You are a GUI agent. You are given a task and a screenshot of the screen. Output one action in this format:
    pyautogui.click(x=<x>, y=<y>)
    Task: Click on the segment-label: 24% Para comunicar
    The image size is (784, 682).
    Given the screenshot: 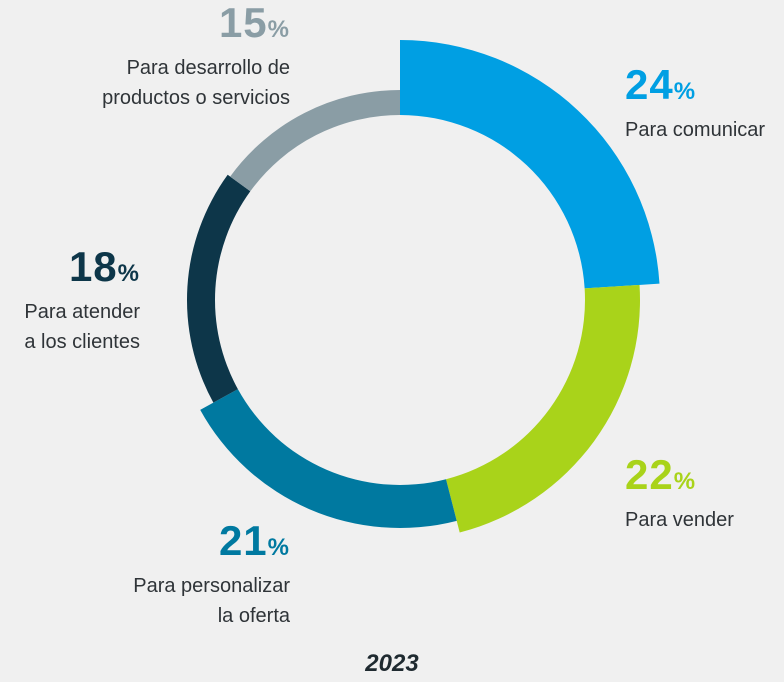 What is the action you would take?
    pyautogui.click(x=704, y=103)
    